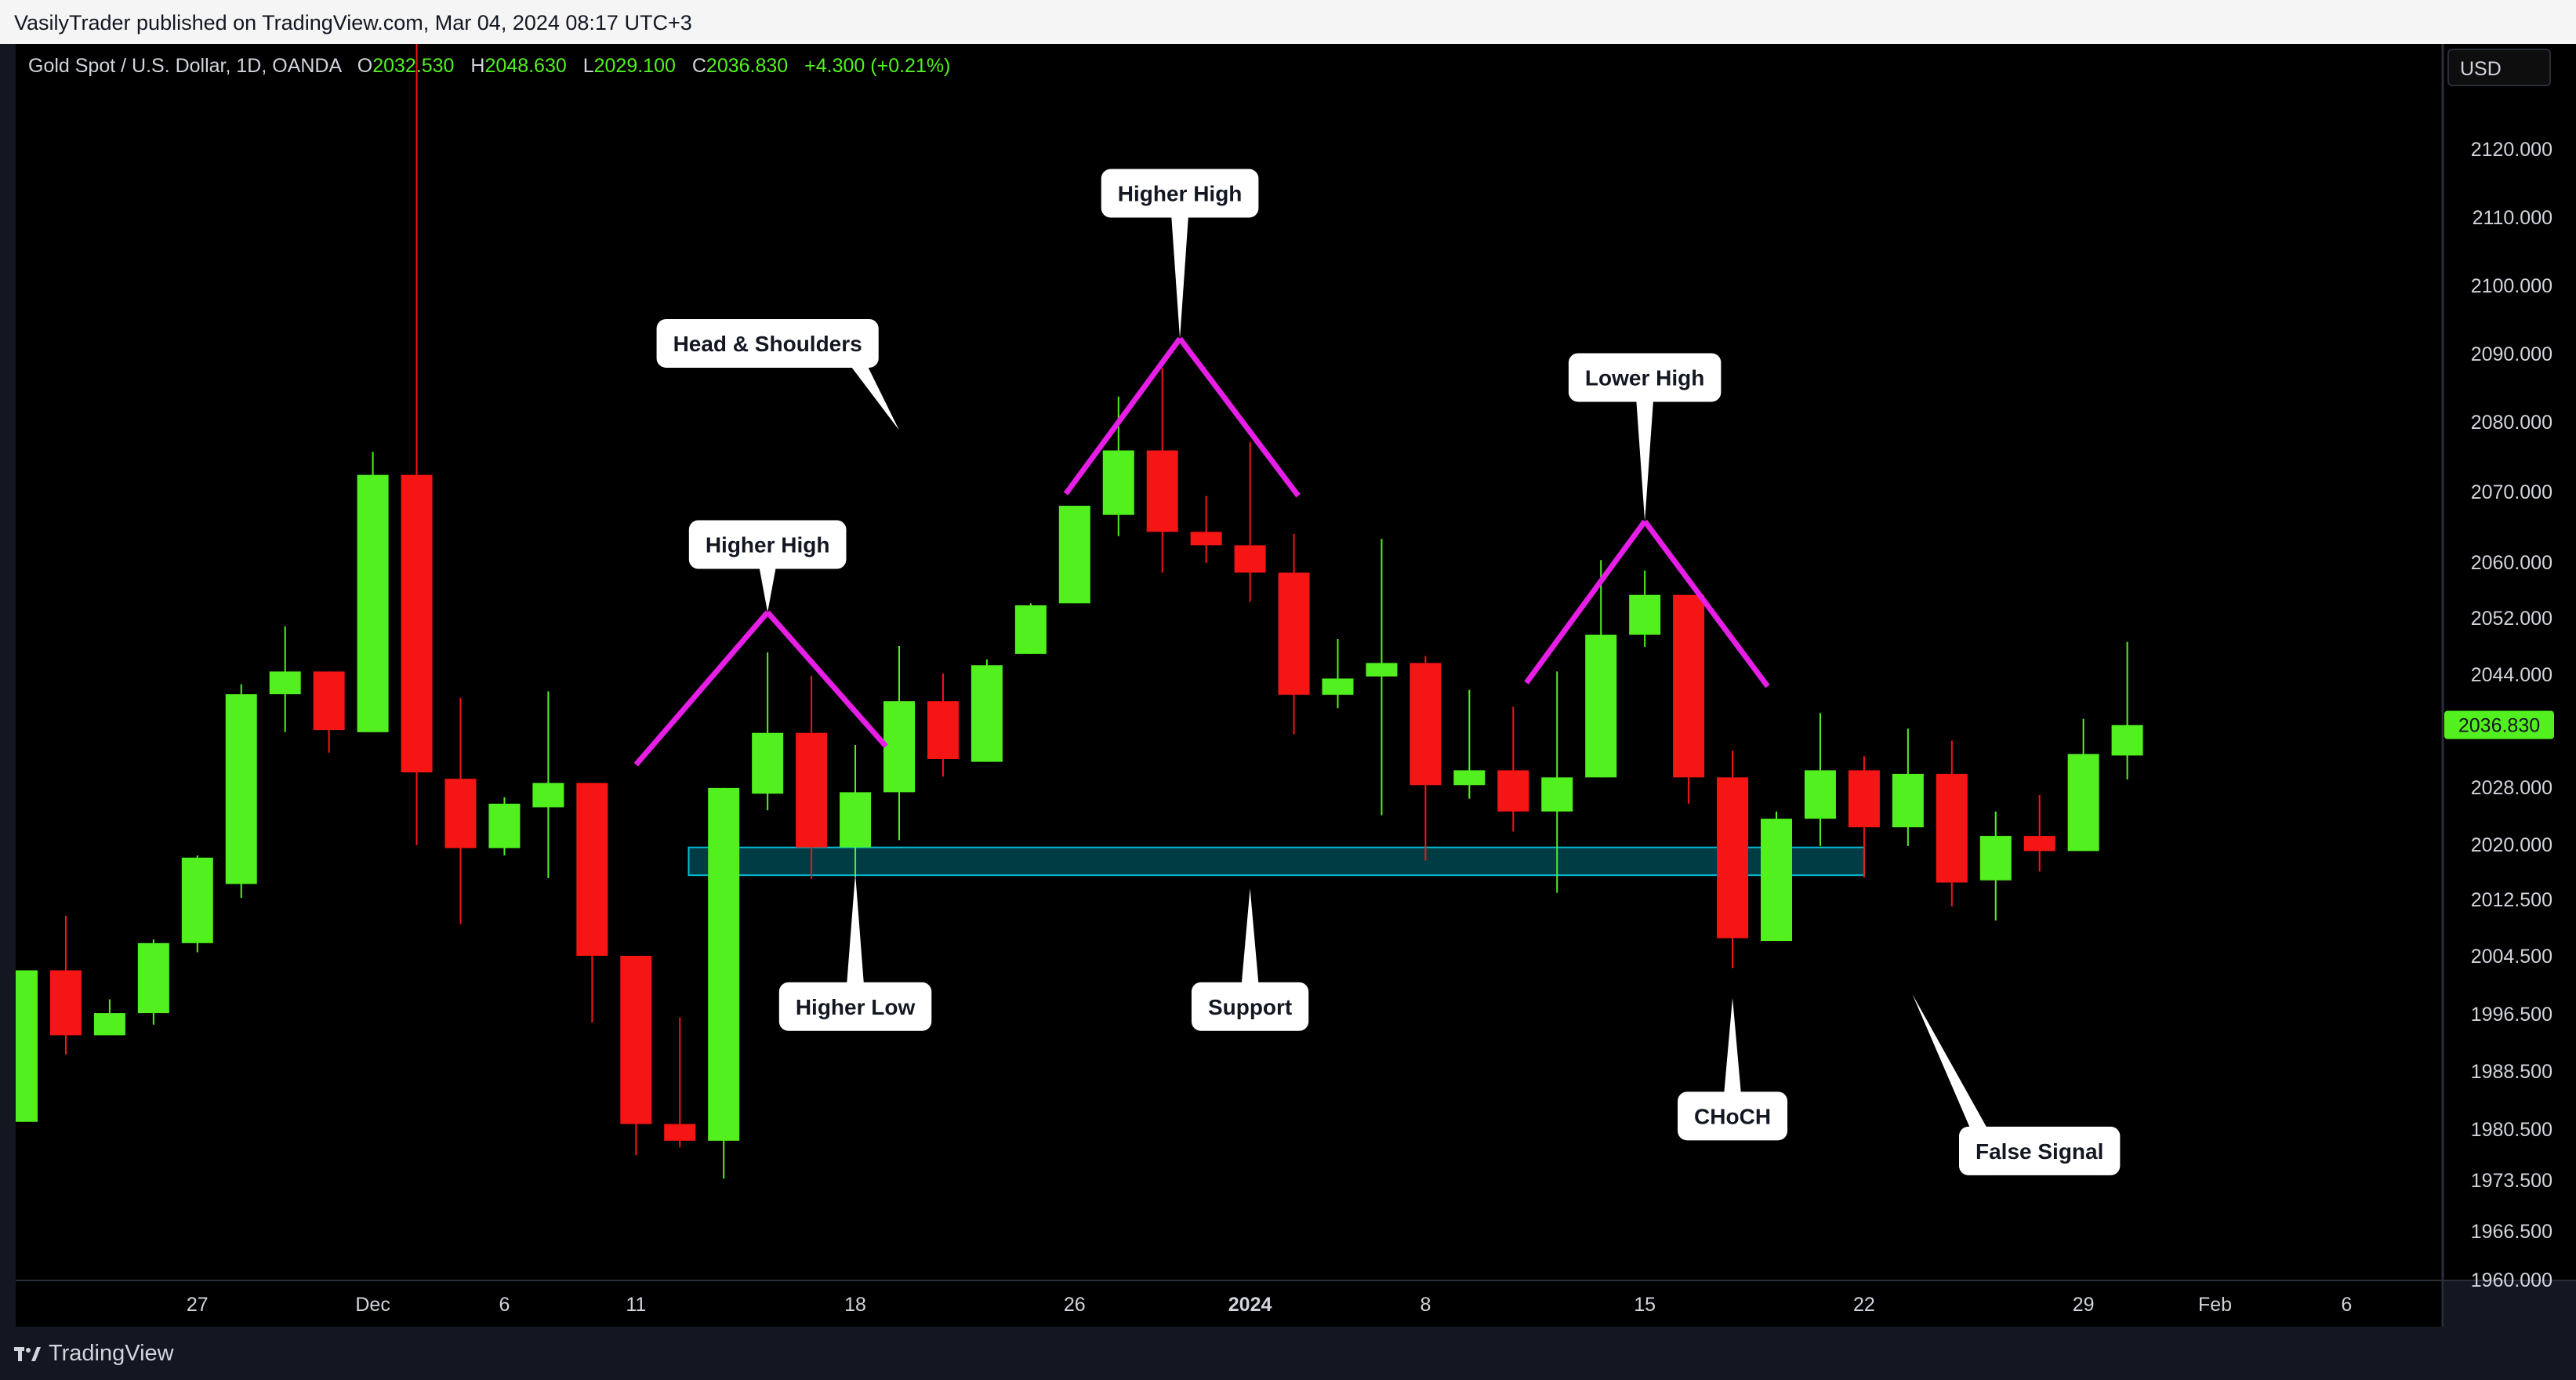  I want to click on price-axis-label: 2028.000, so click(2511, 788).